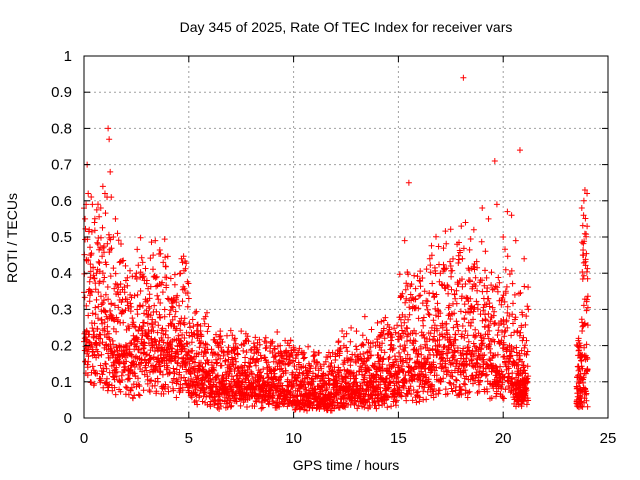 The image size is (640, 480). Describe the element at coordinates (61, 346) in the screenshot. I see `y-tick-label: 0.2` at that location.